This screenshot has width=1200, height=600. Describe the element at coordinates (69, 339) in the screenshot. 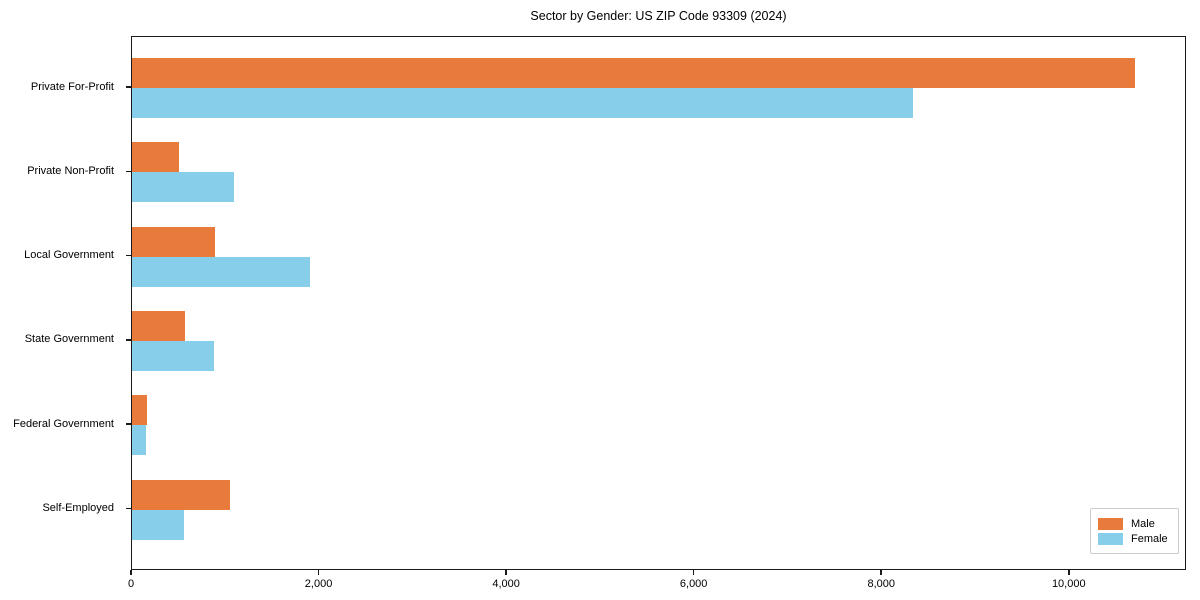

I see `y-tick-label: State Government` at that location.